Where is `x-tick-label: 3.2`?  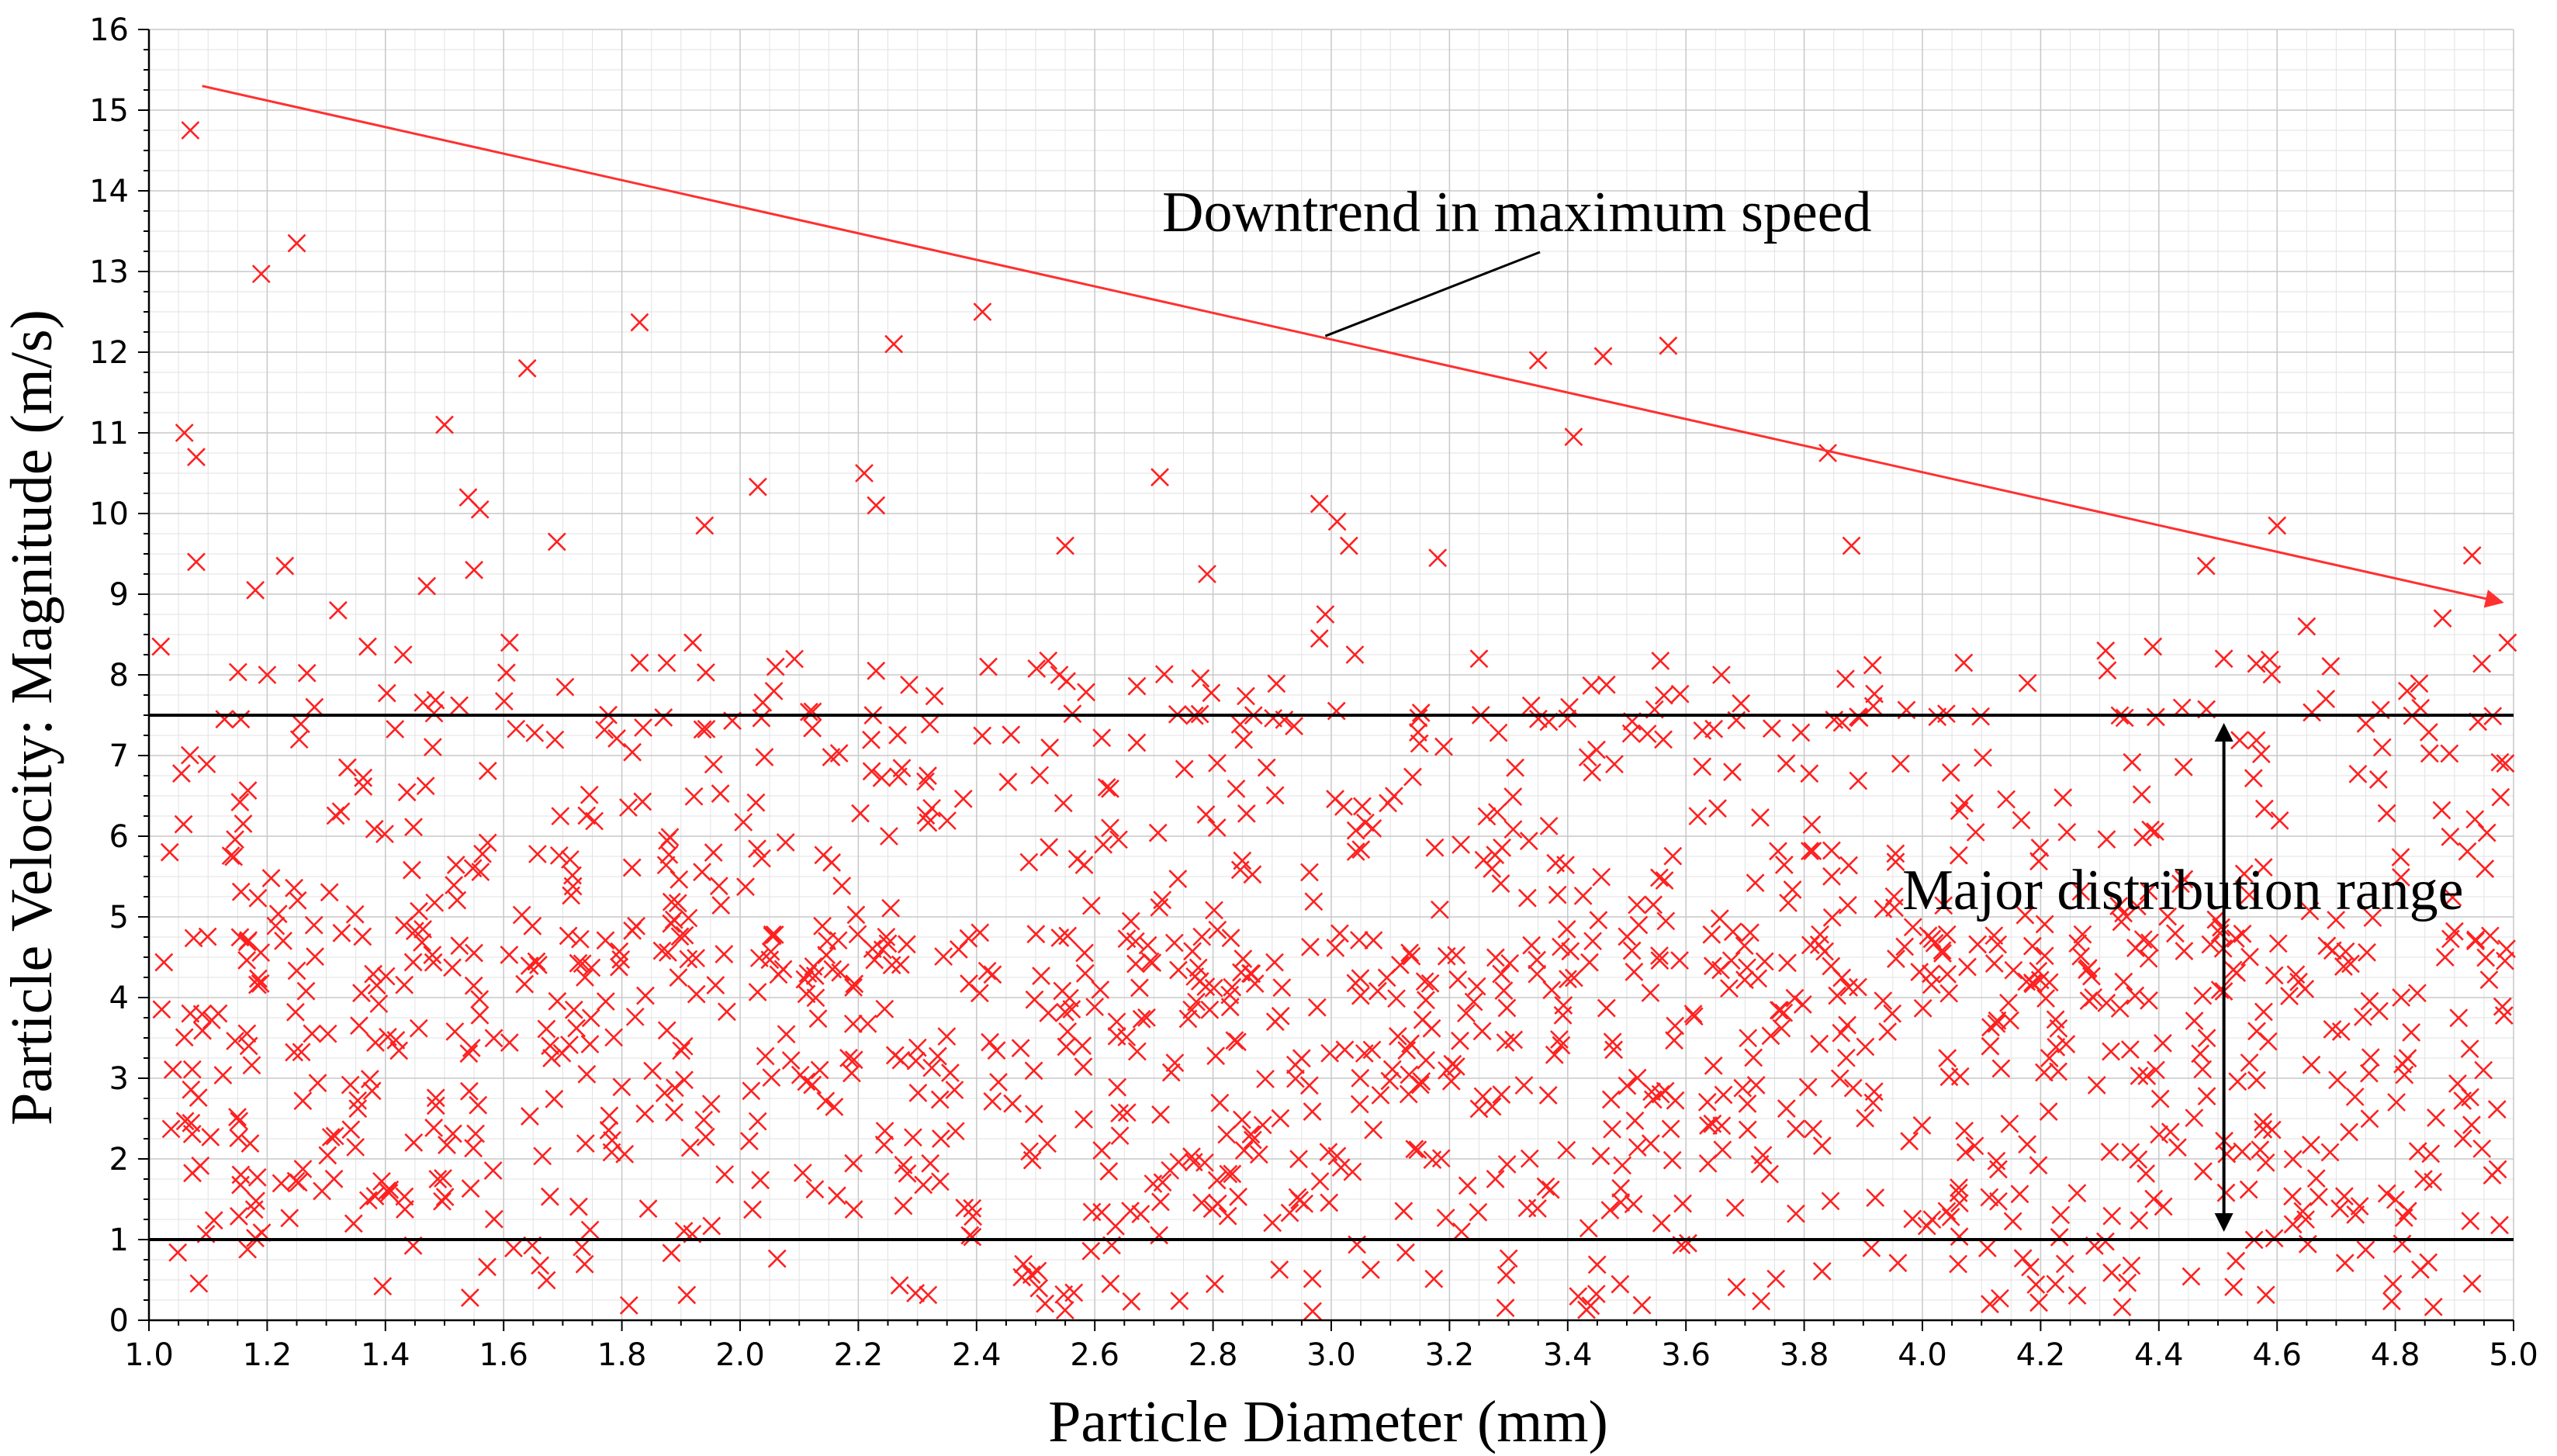
x-tick-label: 3.2 is located at coordinates (1450, 1355).